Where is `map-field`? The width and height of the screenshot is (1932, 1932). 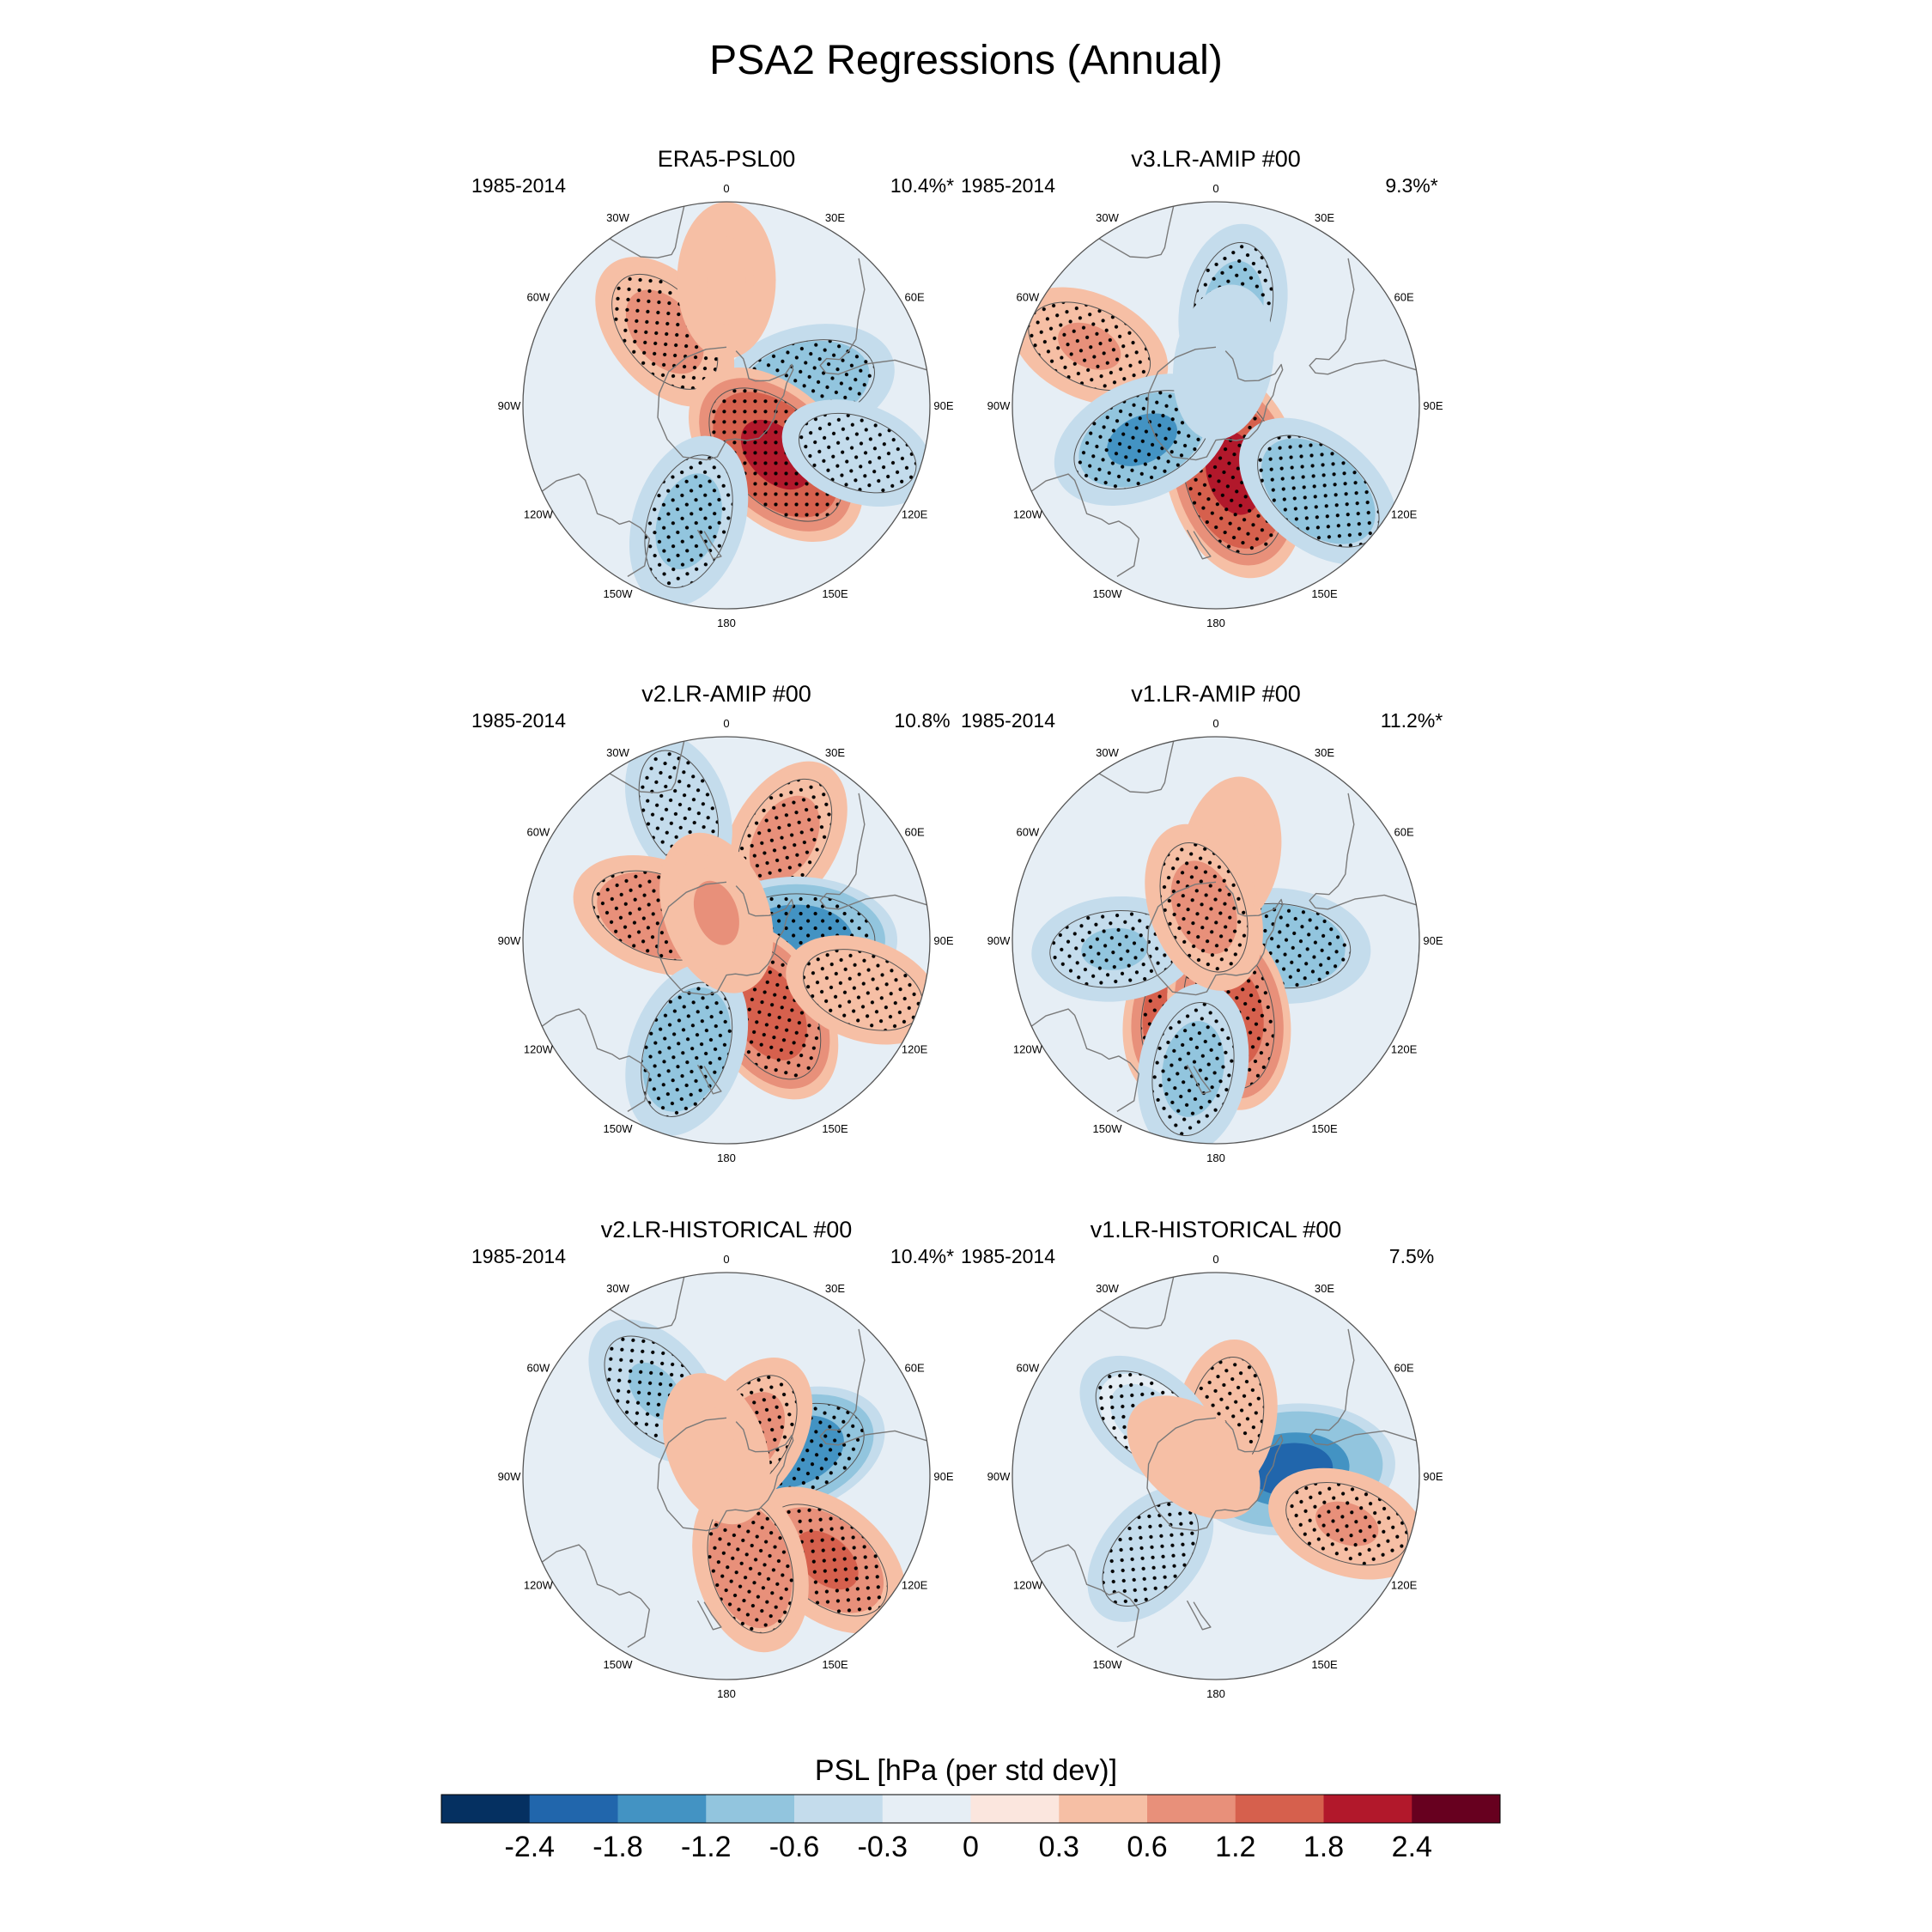
map-field is located at coordinates (1215, 940).